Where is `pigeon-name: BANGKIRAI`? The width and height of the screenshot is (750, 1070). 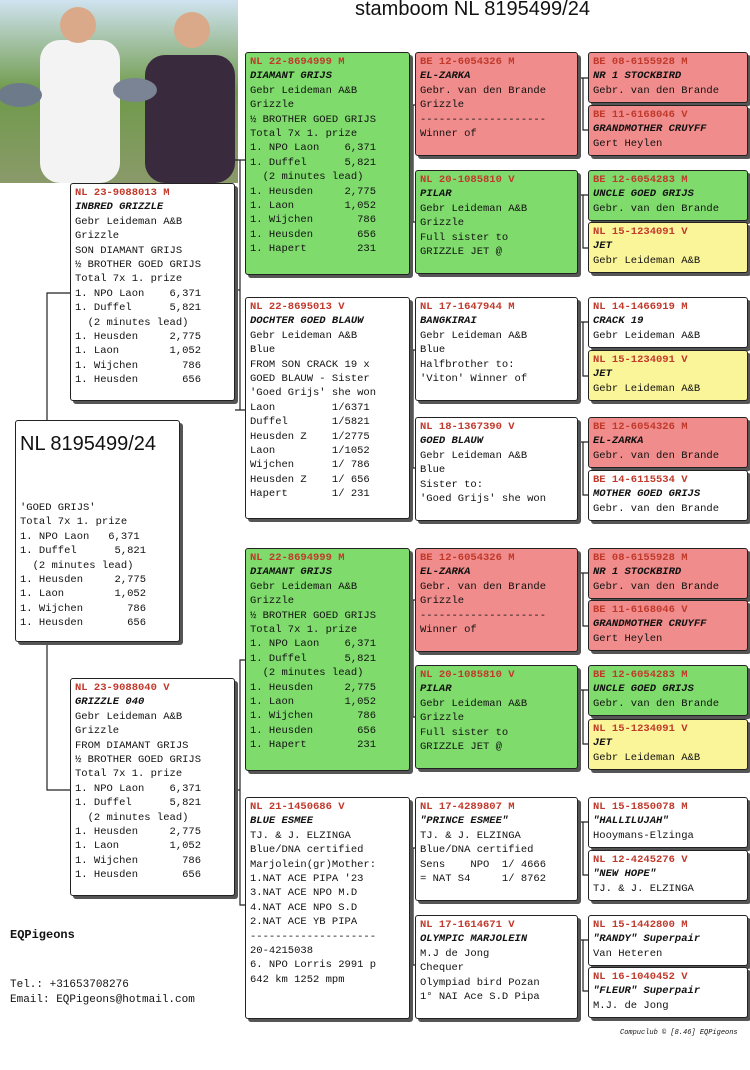
pigeon-name: BANGKIRAI is located at coordinates (448, 321).